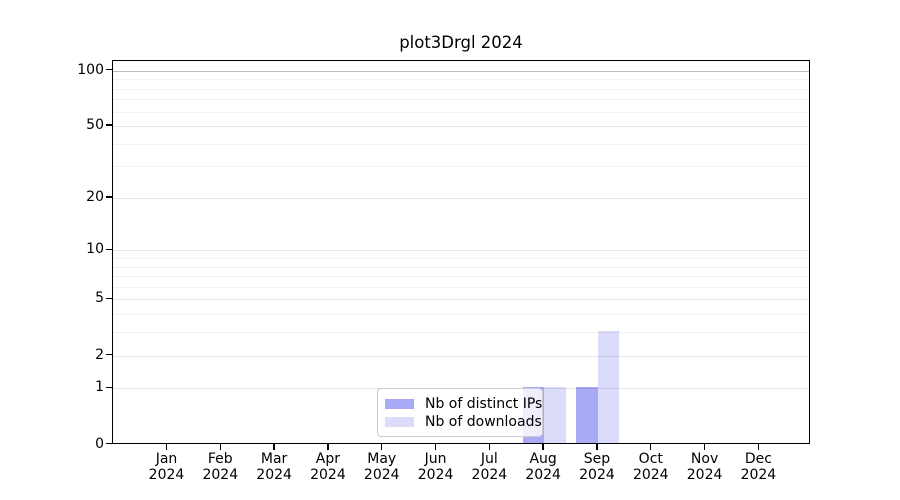  I want to click on x-tick-label: Jan 2024, so click(167, 467).